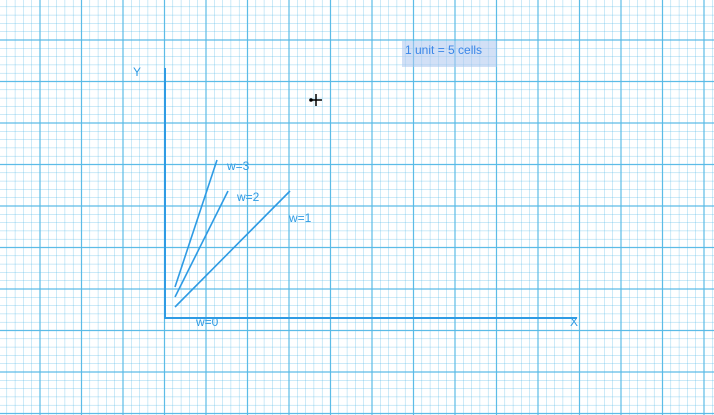  I want to click on y-axis-label: Y, so click(137, 72).